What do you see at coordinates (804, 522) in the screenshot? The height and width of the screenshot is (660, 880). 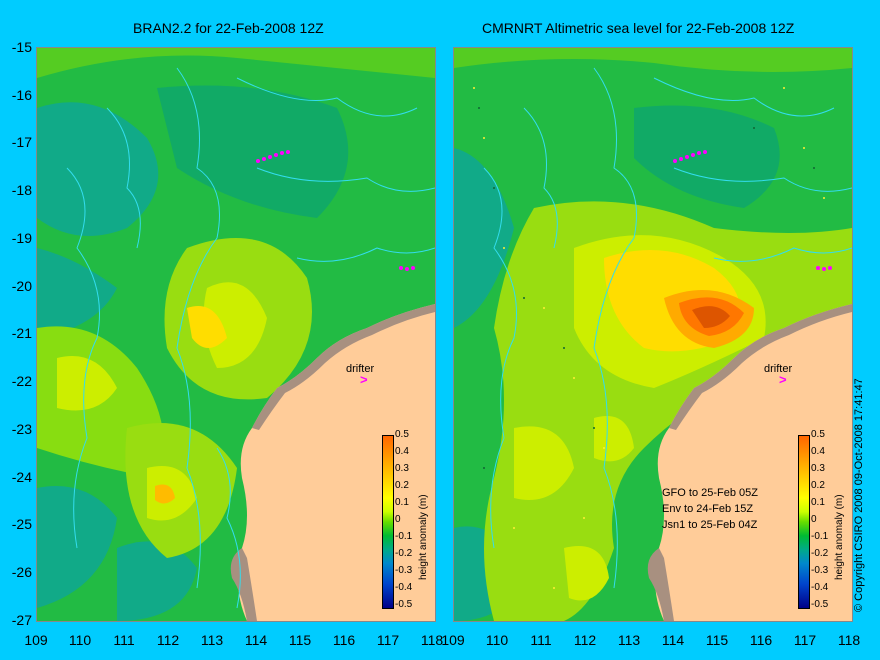 I see `right-colorbar` at bounding box center [804, 522].